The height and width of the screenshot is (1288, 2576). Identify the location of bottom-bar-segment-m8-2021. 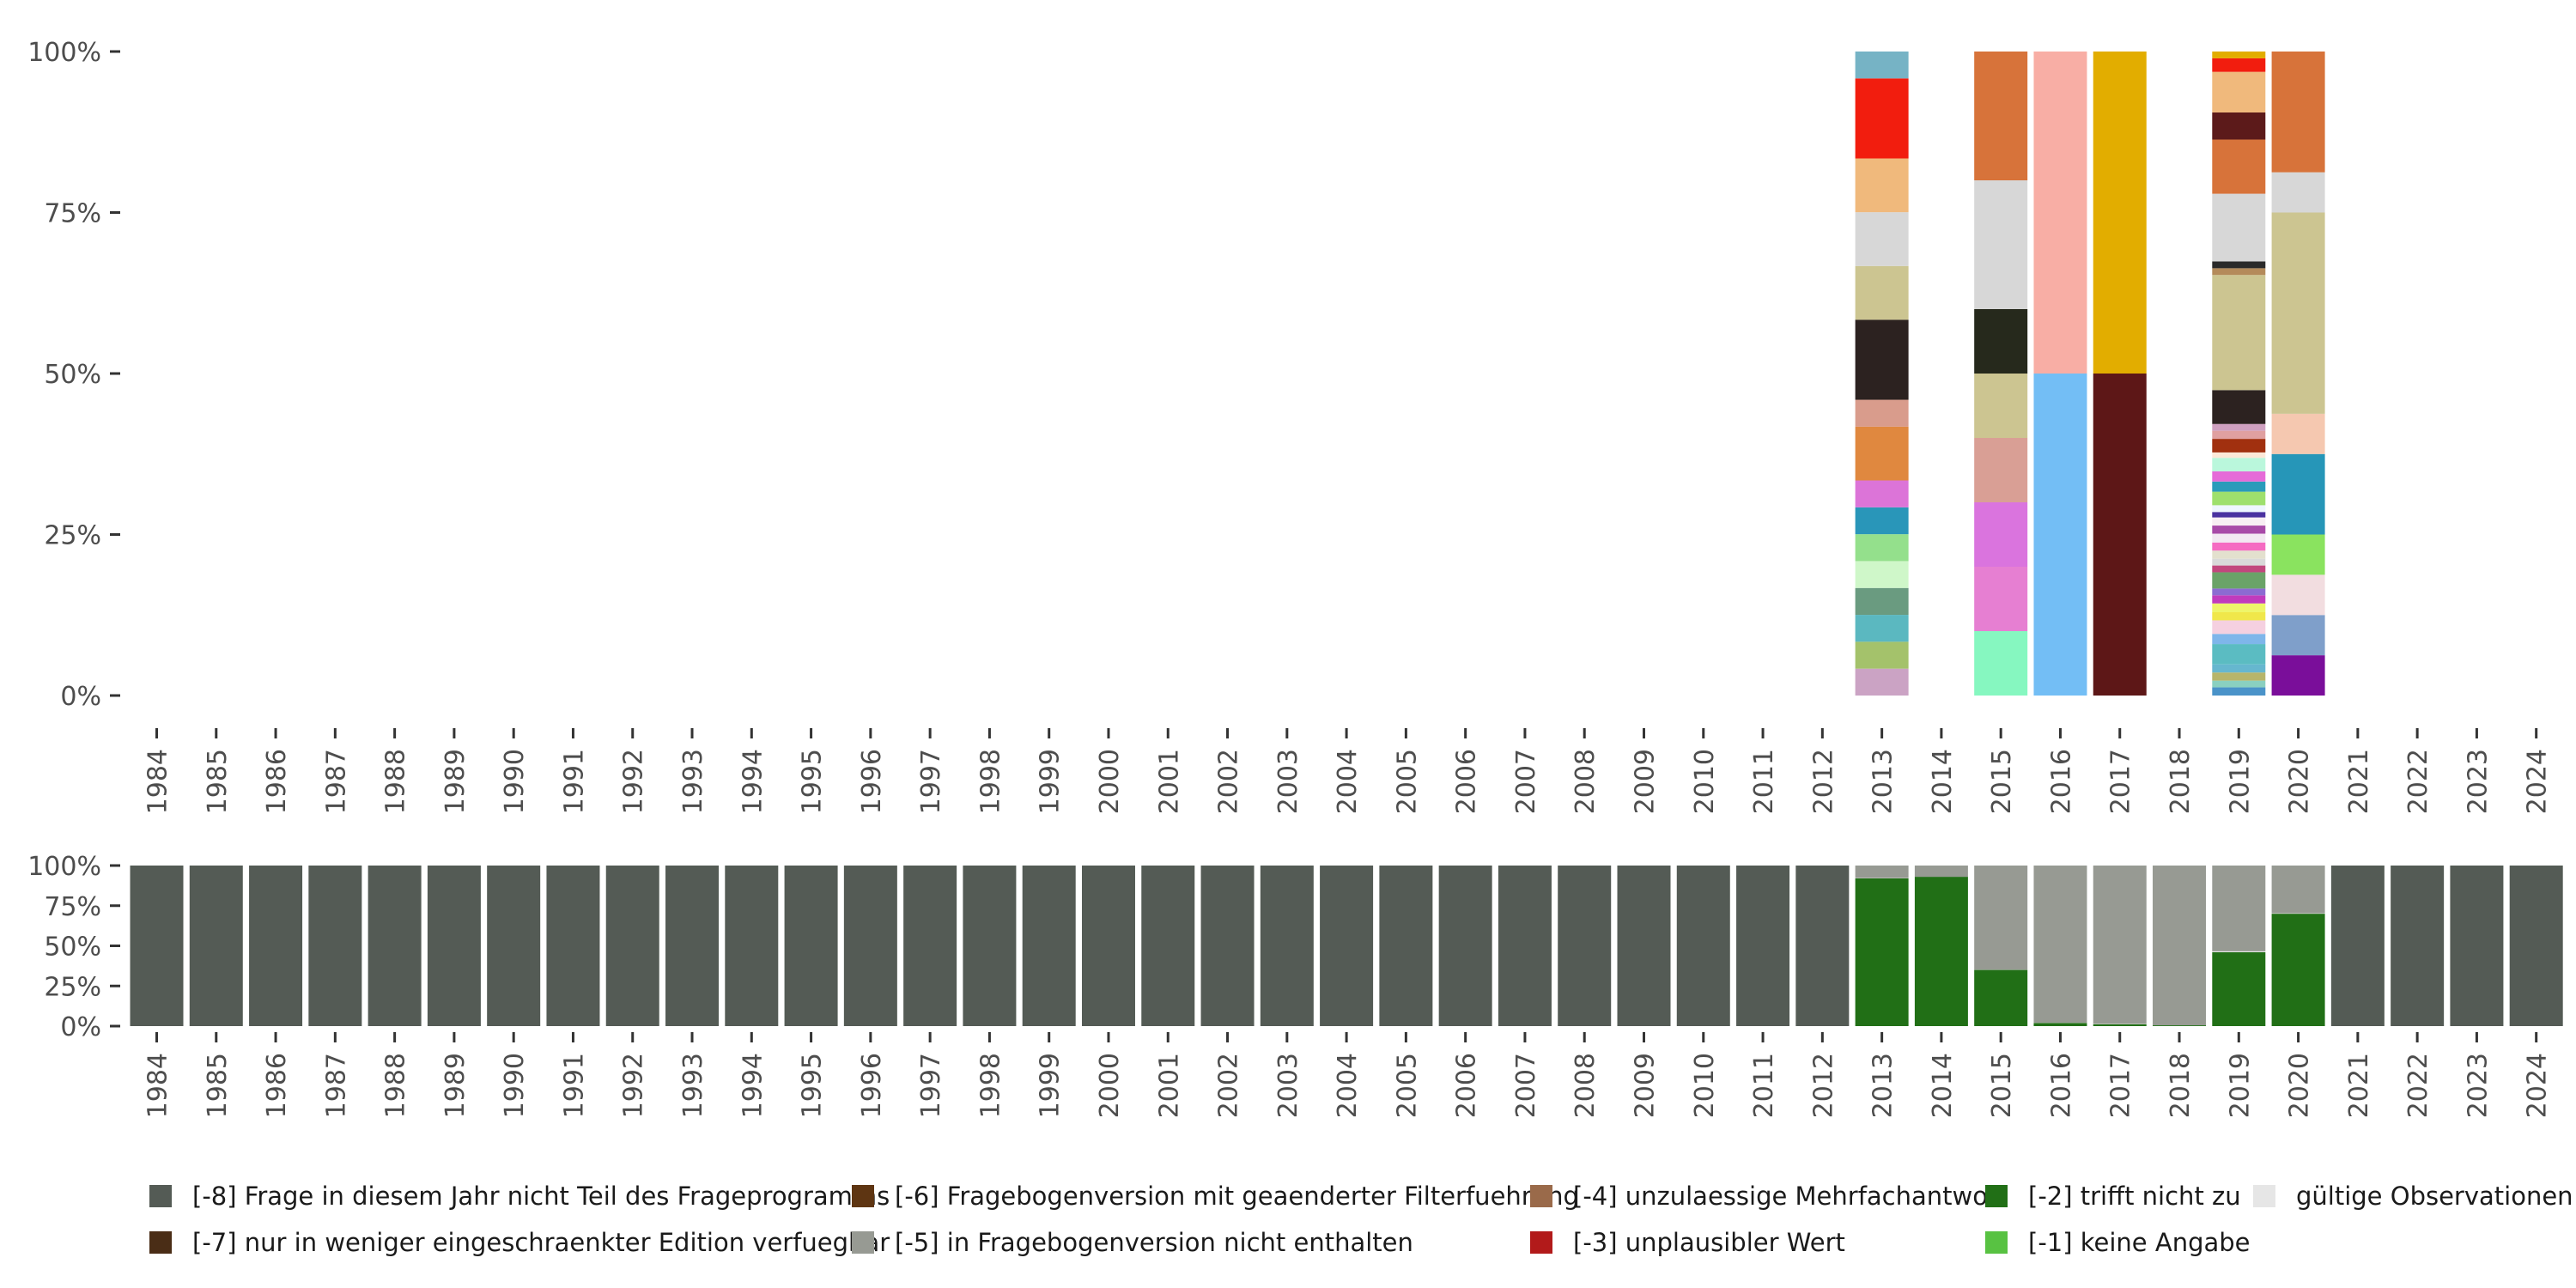
(2357, 946).